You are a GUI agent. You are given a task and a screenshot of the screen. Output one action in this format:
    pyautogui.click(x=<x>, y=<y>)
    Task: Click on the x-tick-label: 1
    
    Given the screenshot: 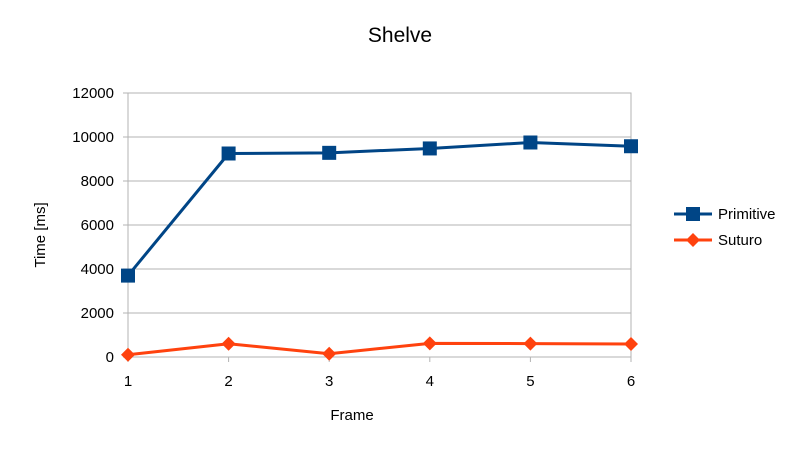 What is the action you would take?
    pyautogui.click(x=128, y=381)
    